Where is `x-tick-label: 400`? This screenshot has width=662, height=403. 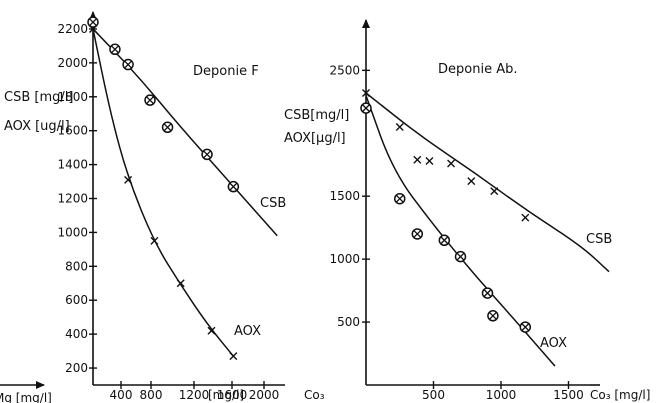 x-tick-label: 400 is located at coordinates (121, 395).